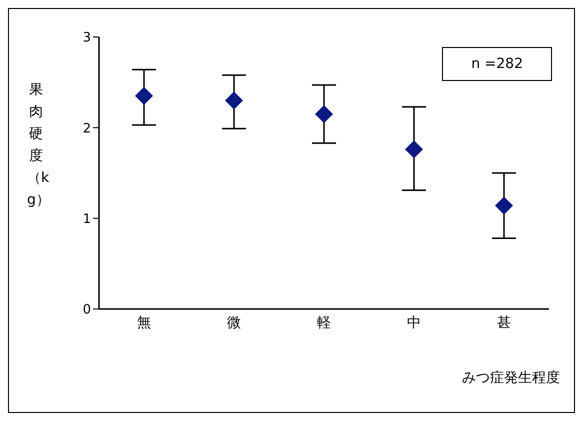  I want to click on y-tick-label: 1, so click(86, 219).